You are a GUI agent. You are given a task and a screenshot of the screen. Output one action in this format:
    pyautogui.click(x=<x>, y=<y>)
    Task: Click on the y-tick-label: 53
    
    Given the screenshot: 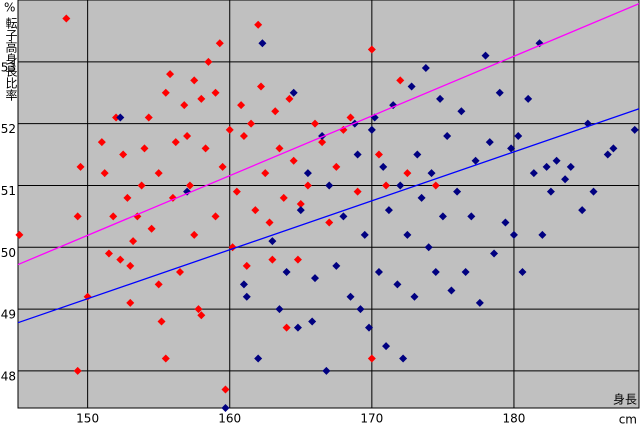 What is the action you would take?
    pyautogui.click(x=8, y=67)
    